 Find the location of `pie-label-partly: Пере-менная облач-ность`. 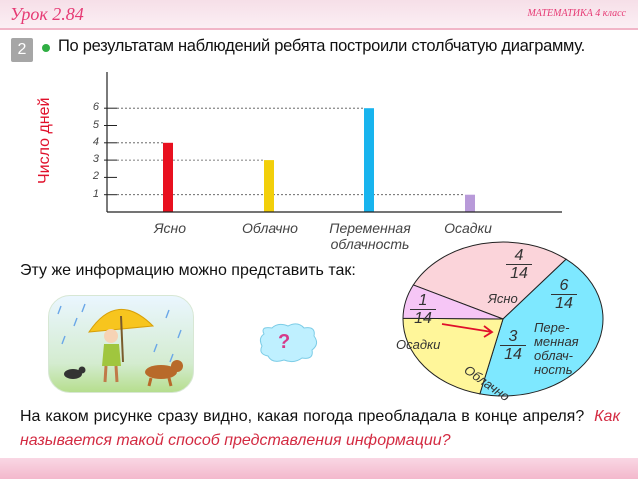

pie-label-partly: Пере-менная облач-ность is located at coordinates (556, 348).